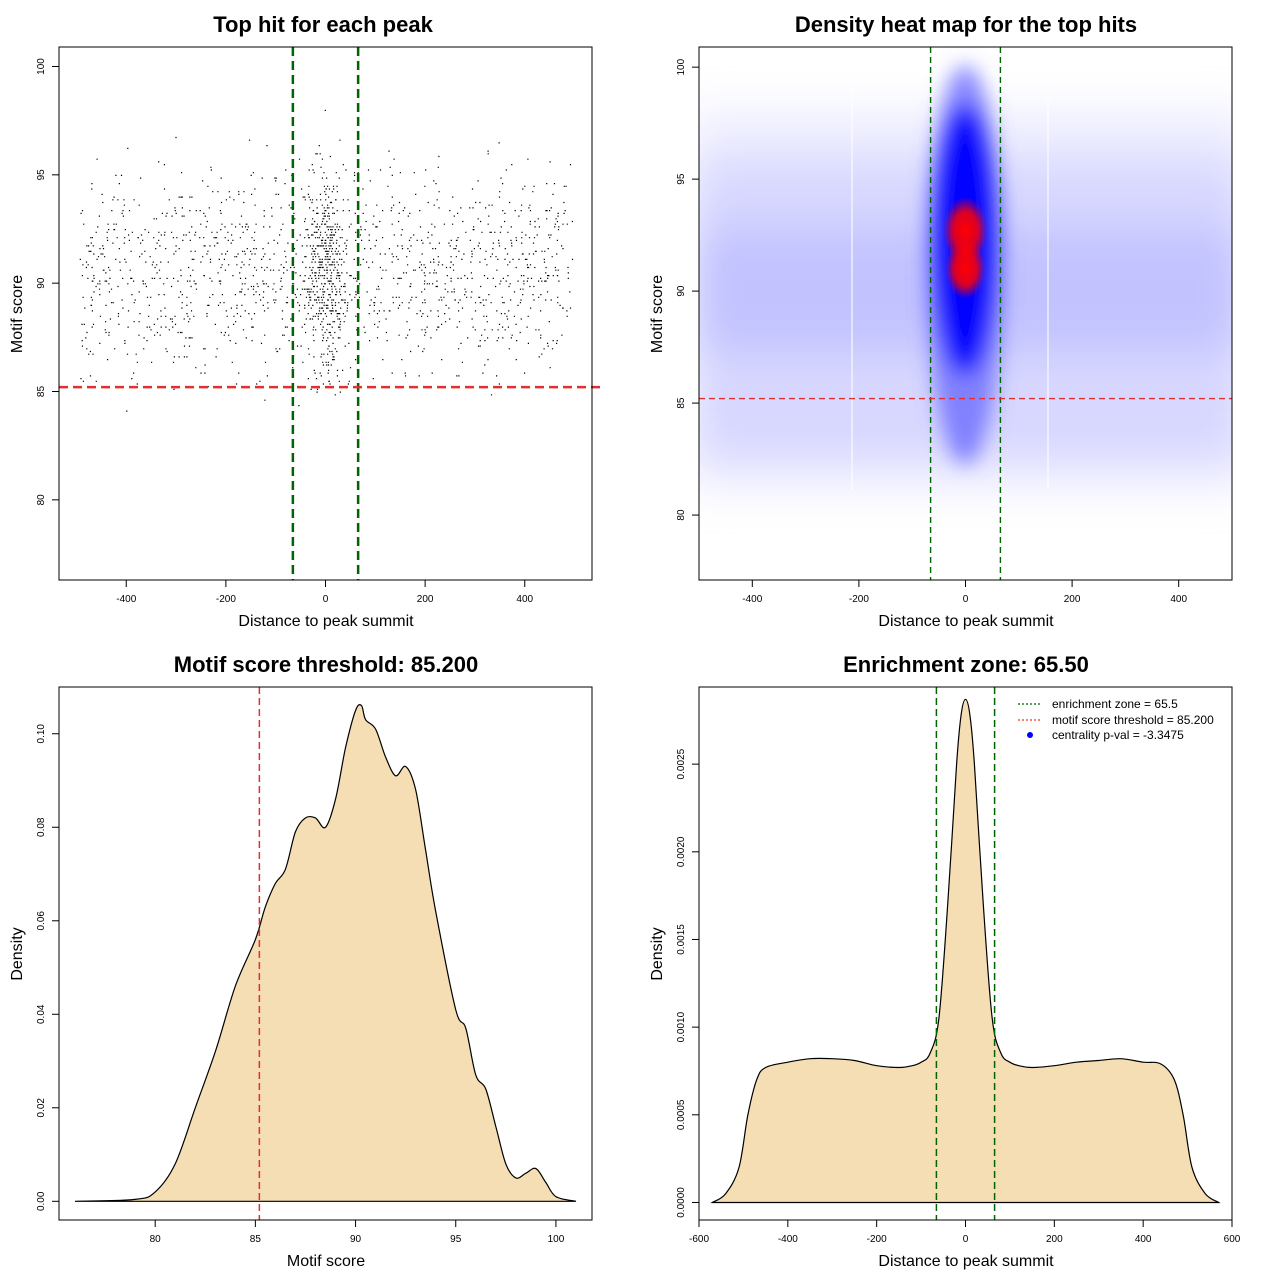  What do you see at coordinates (1133, 720) in the screenshot?
I see `legend-threshold-label: motif score threshold = 85.200` at bounding box center [1133, 720].